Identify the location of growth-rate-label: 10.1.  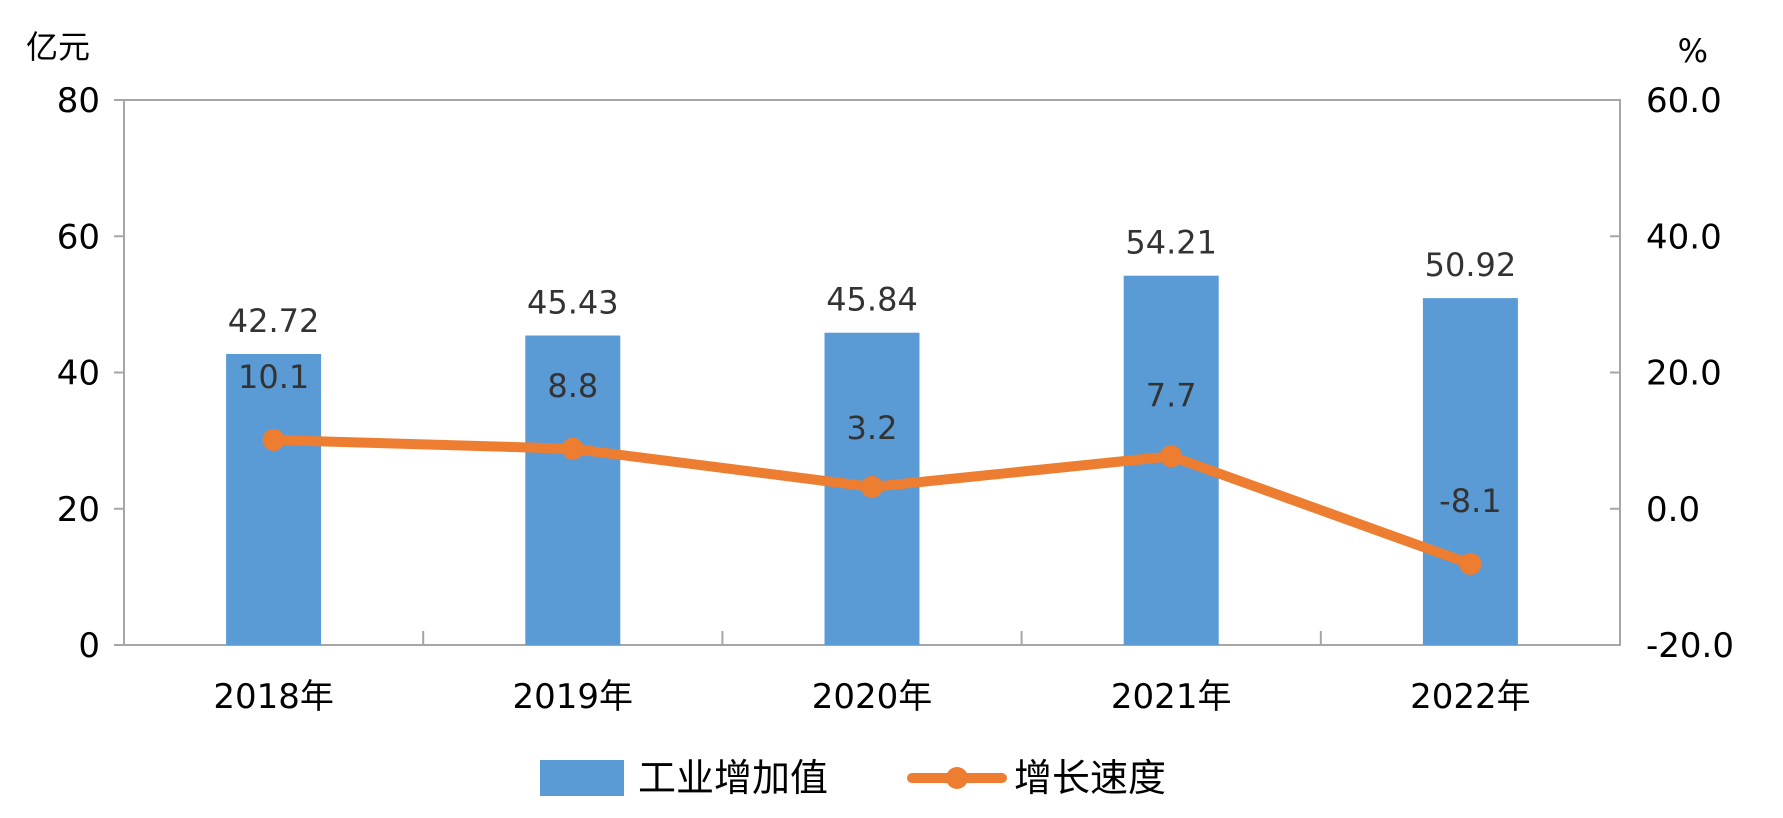
(273, 377).